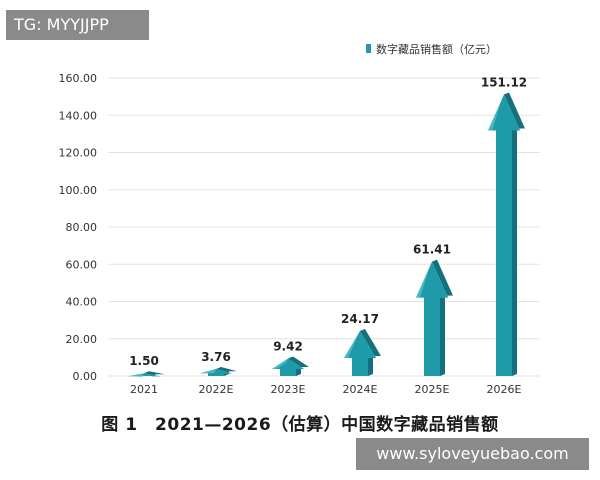 The image size is (600, 480). What do you see at coordinates (82, 264) in the screenshot?
I see `y-tick-label: 60.00` at bounding box center [82, 264].